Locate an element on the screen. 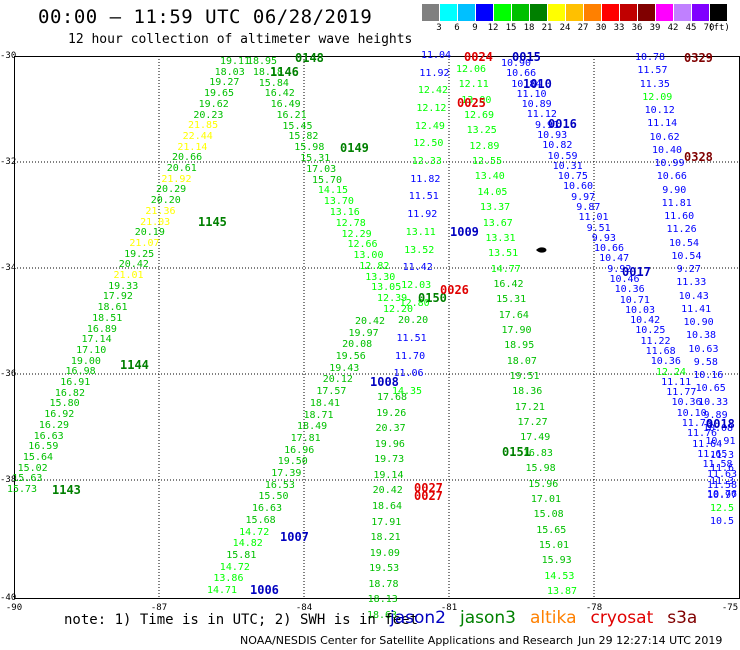 This screenshot has width=740, height=650. wave-height-value: 19.73 is located at coordinates (389, 460).